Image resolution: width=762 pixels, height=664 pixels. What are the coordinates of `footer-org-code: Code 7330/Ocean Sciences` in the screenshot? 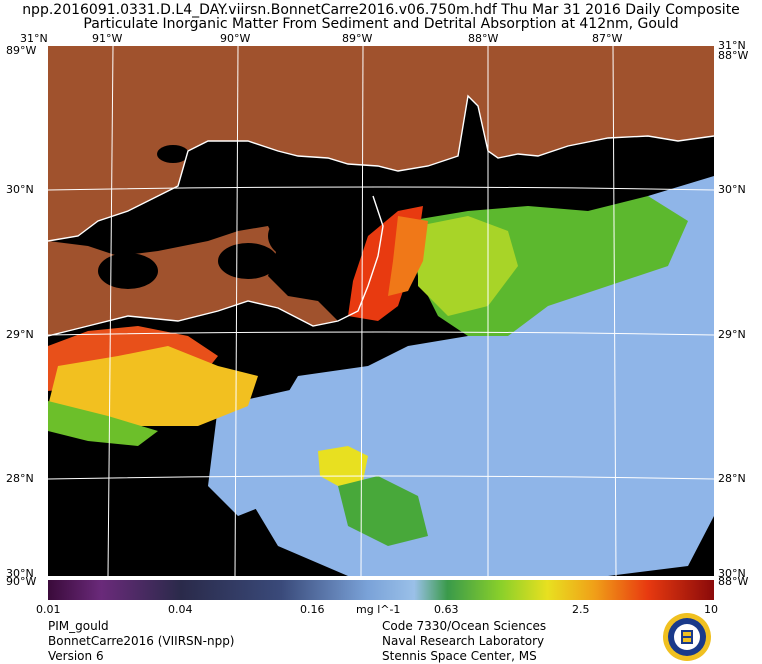 It's located at (464, 626).